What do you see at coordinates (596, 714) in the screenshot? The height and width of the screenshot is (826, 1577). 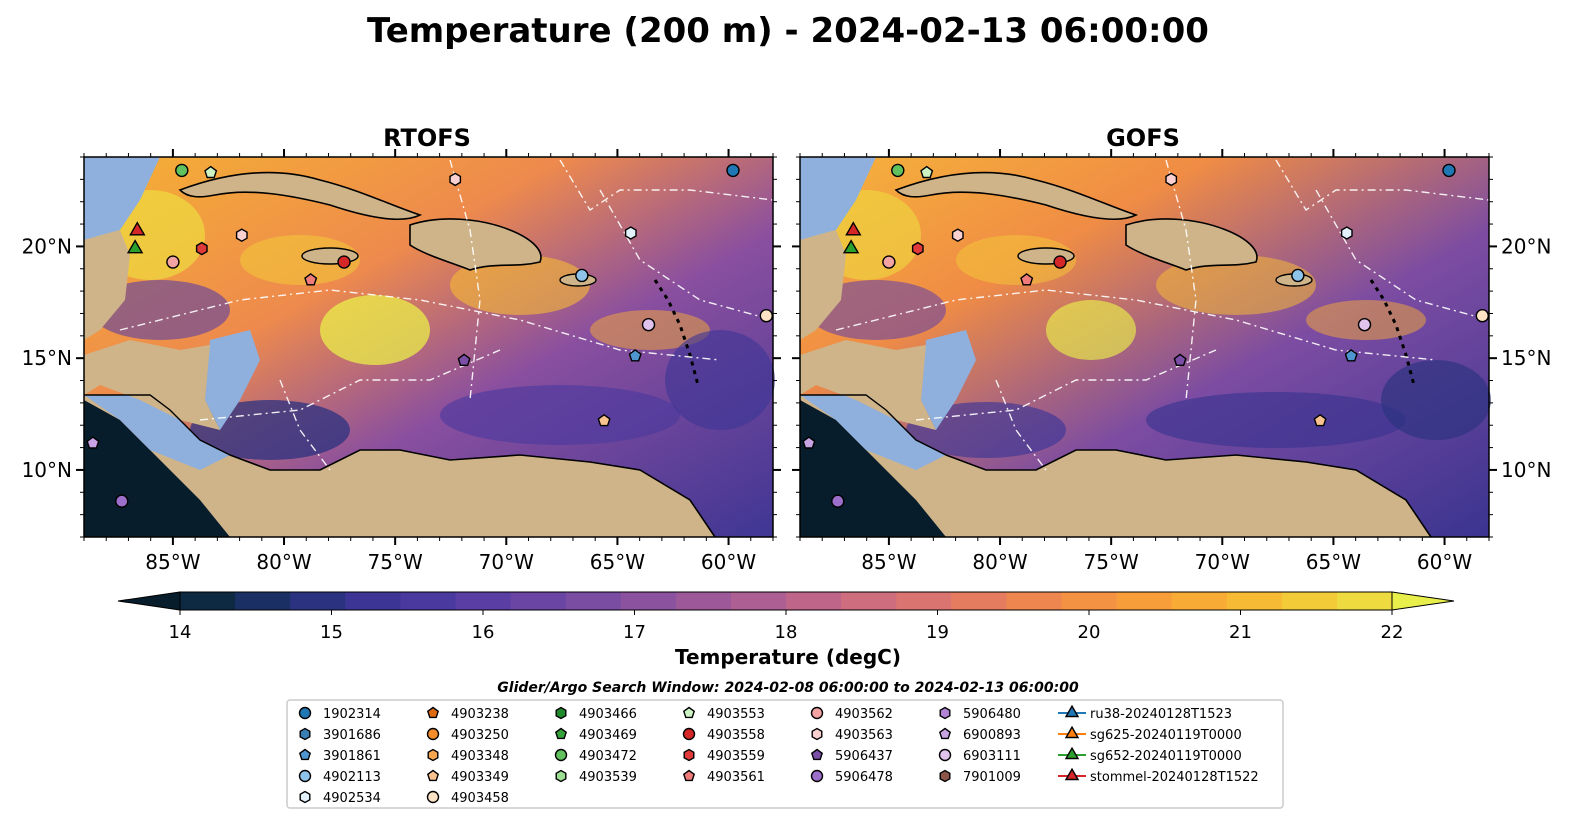 I see `legend-item: 4903466` at bounding box center [596, 714].